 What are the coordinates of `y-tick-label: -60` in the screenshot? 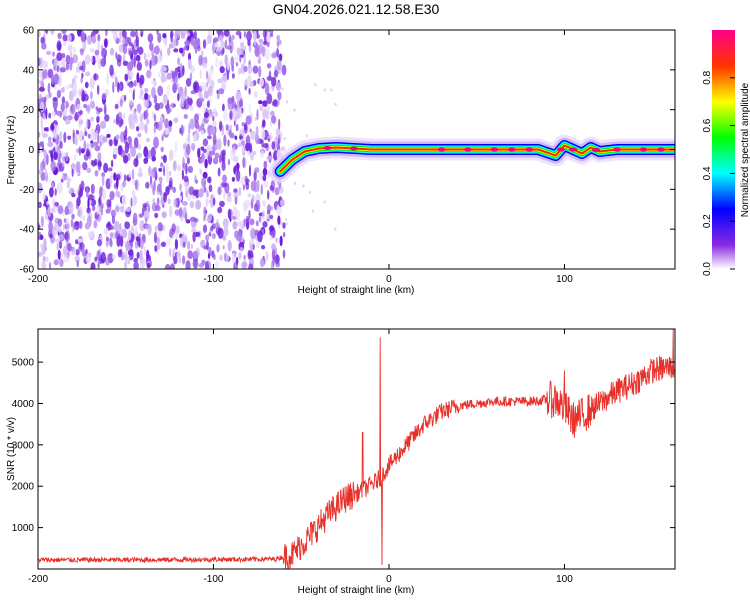 It's located at (27, 270).